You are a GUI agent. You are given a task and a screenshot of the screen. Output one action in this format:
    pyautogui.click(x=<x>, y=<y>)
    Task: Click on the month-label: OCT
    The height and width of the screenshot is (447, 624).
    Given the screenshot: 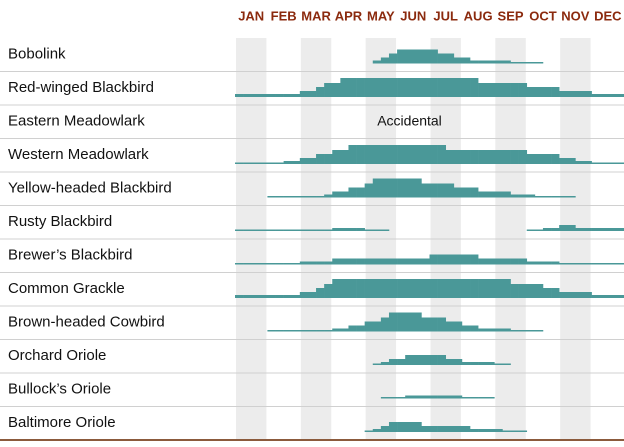 What is the action you would take?
    pyautogui.click(x=543, y=15)
    